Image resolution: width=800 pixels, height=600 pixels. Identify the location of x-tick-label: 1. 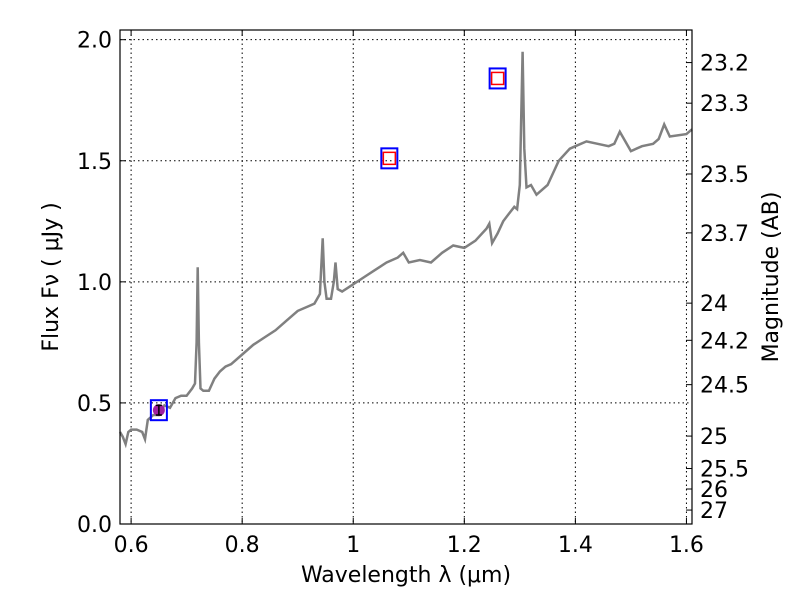
(353, 545).